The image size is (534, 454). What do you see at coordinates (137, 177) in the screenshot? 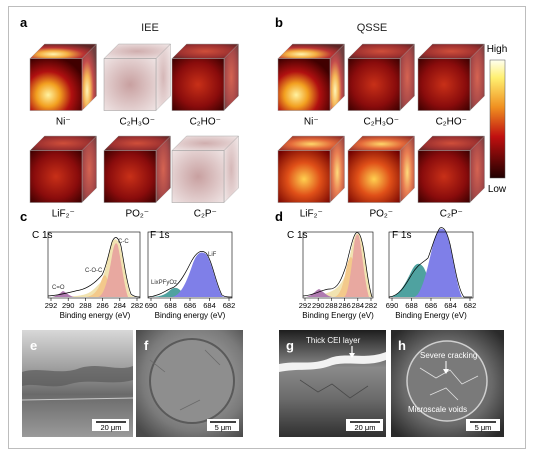
I see `cube-a-4: PO₂⁻` at bounding box center [137, 177].